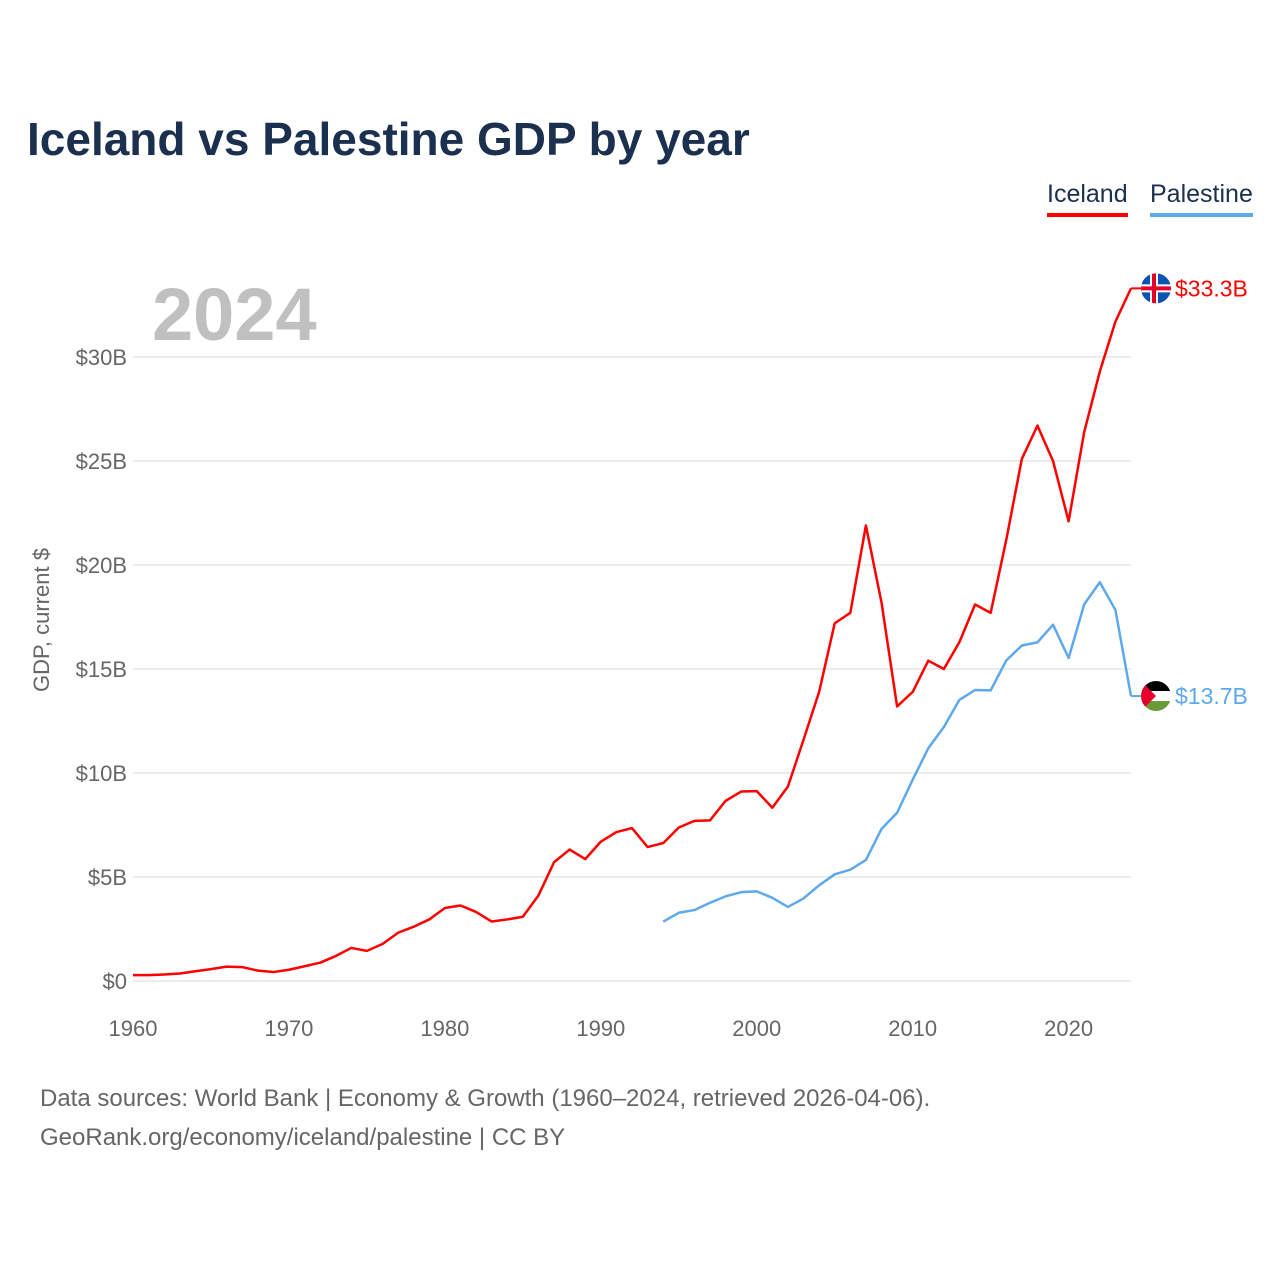 The height and width of the screenshot is (1280, 1280). Describe the element at coordinates (288, 1028) in the screenshot. I see `x-tick-label: 1970` at that location.